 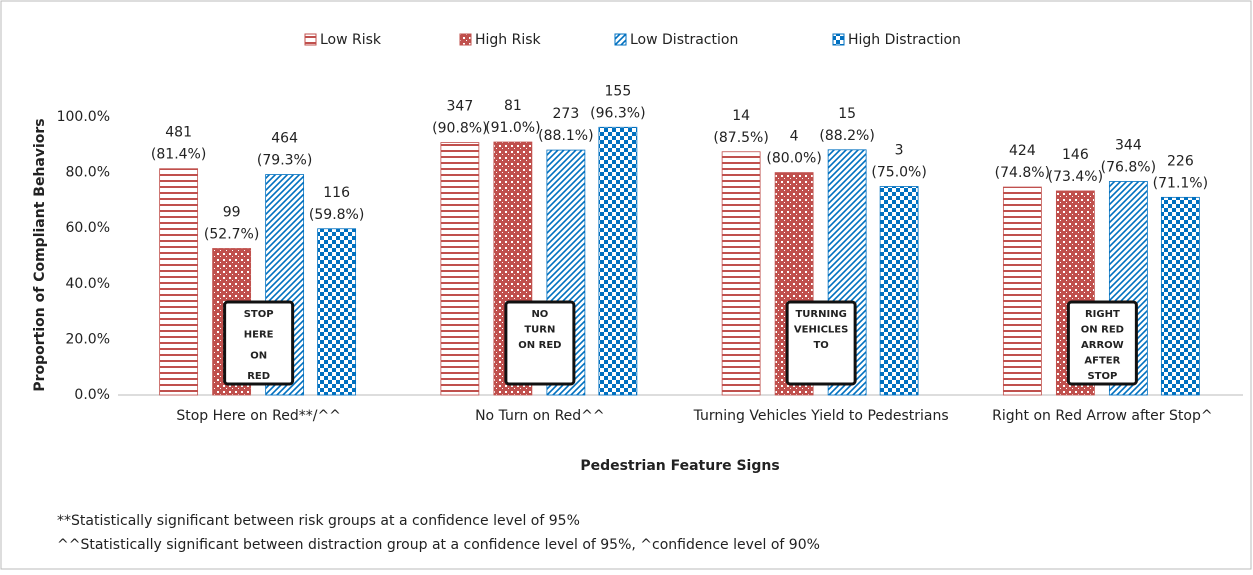 What do you see at coordinates (259, 335) in the screenshot?
I see `sign-text: HERE` at bounding box center [259, 335].